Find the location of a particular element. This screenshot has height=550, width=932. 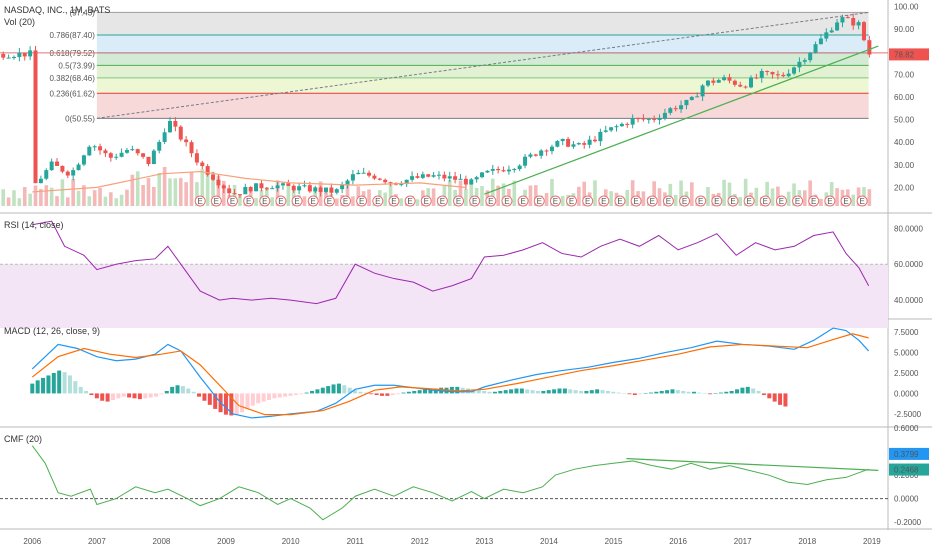

macd-tick-label: 7.5000 is located at coordinates (906, 332).